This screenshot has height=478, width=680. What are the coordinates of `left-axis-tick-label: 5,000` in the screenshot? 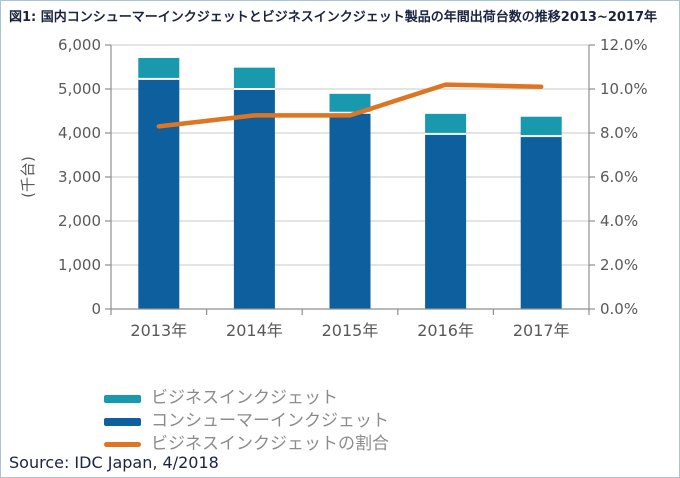 It's located at (79, 89).